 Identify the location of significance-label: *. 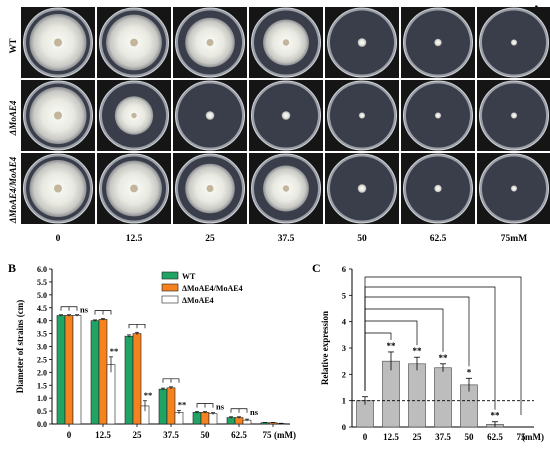
(469, 372).